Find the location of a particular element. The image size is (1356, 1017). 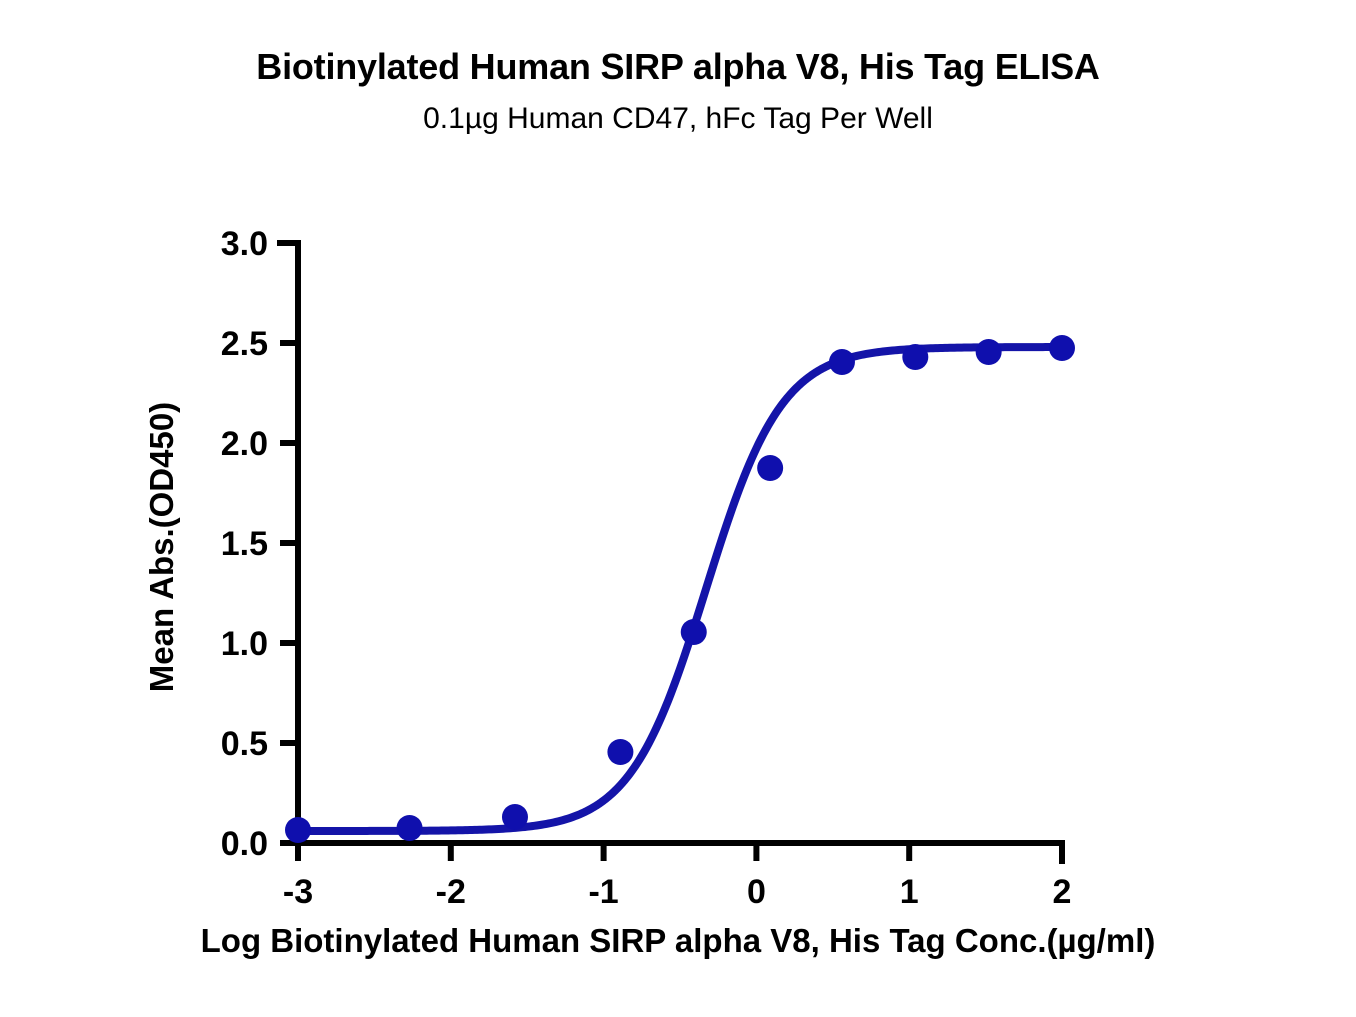

y-tick-label: 2.5 is located at coordinates (244, 344).